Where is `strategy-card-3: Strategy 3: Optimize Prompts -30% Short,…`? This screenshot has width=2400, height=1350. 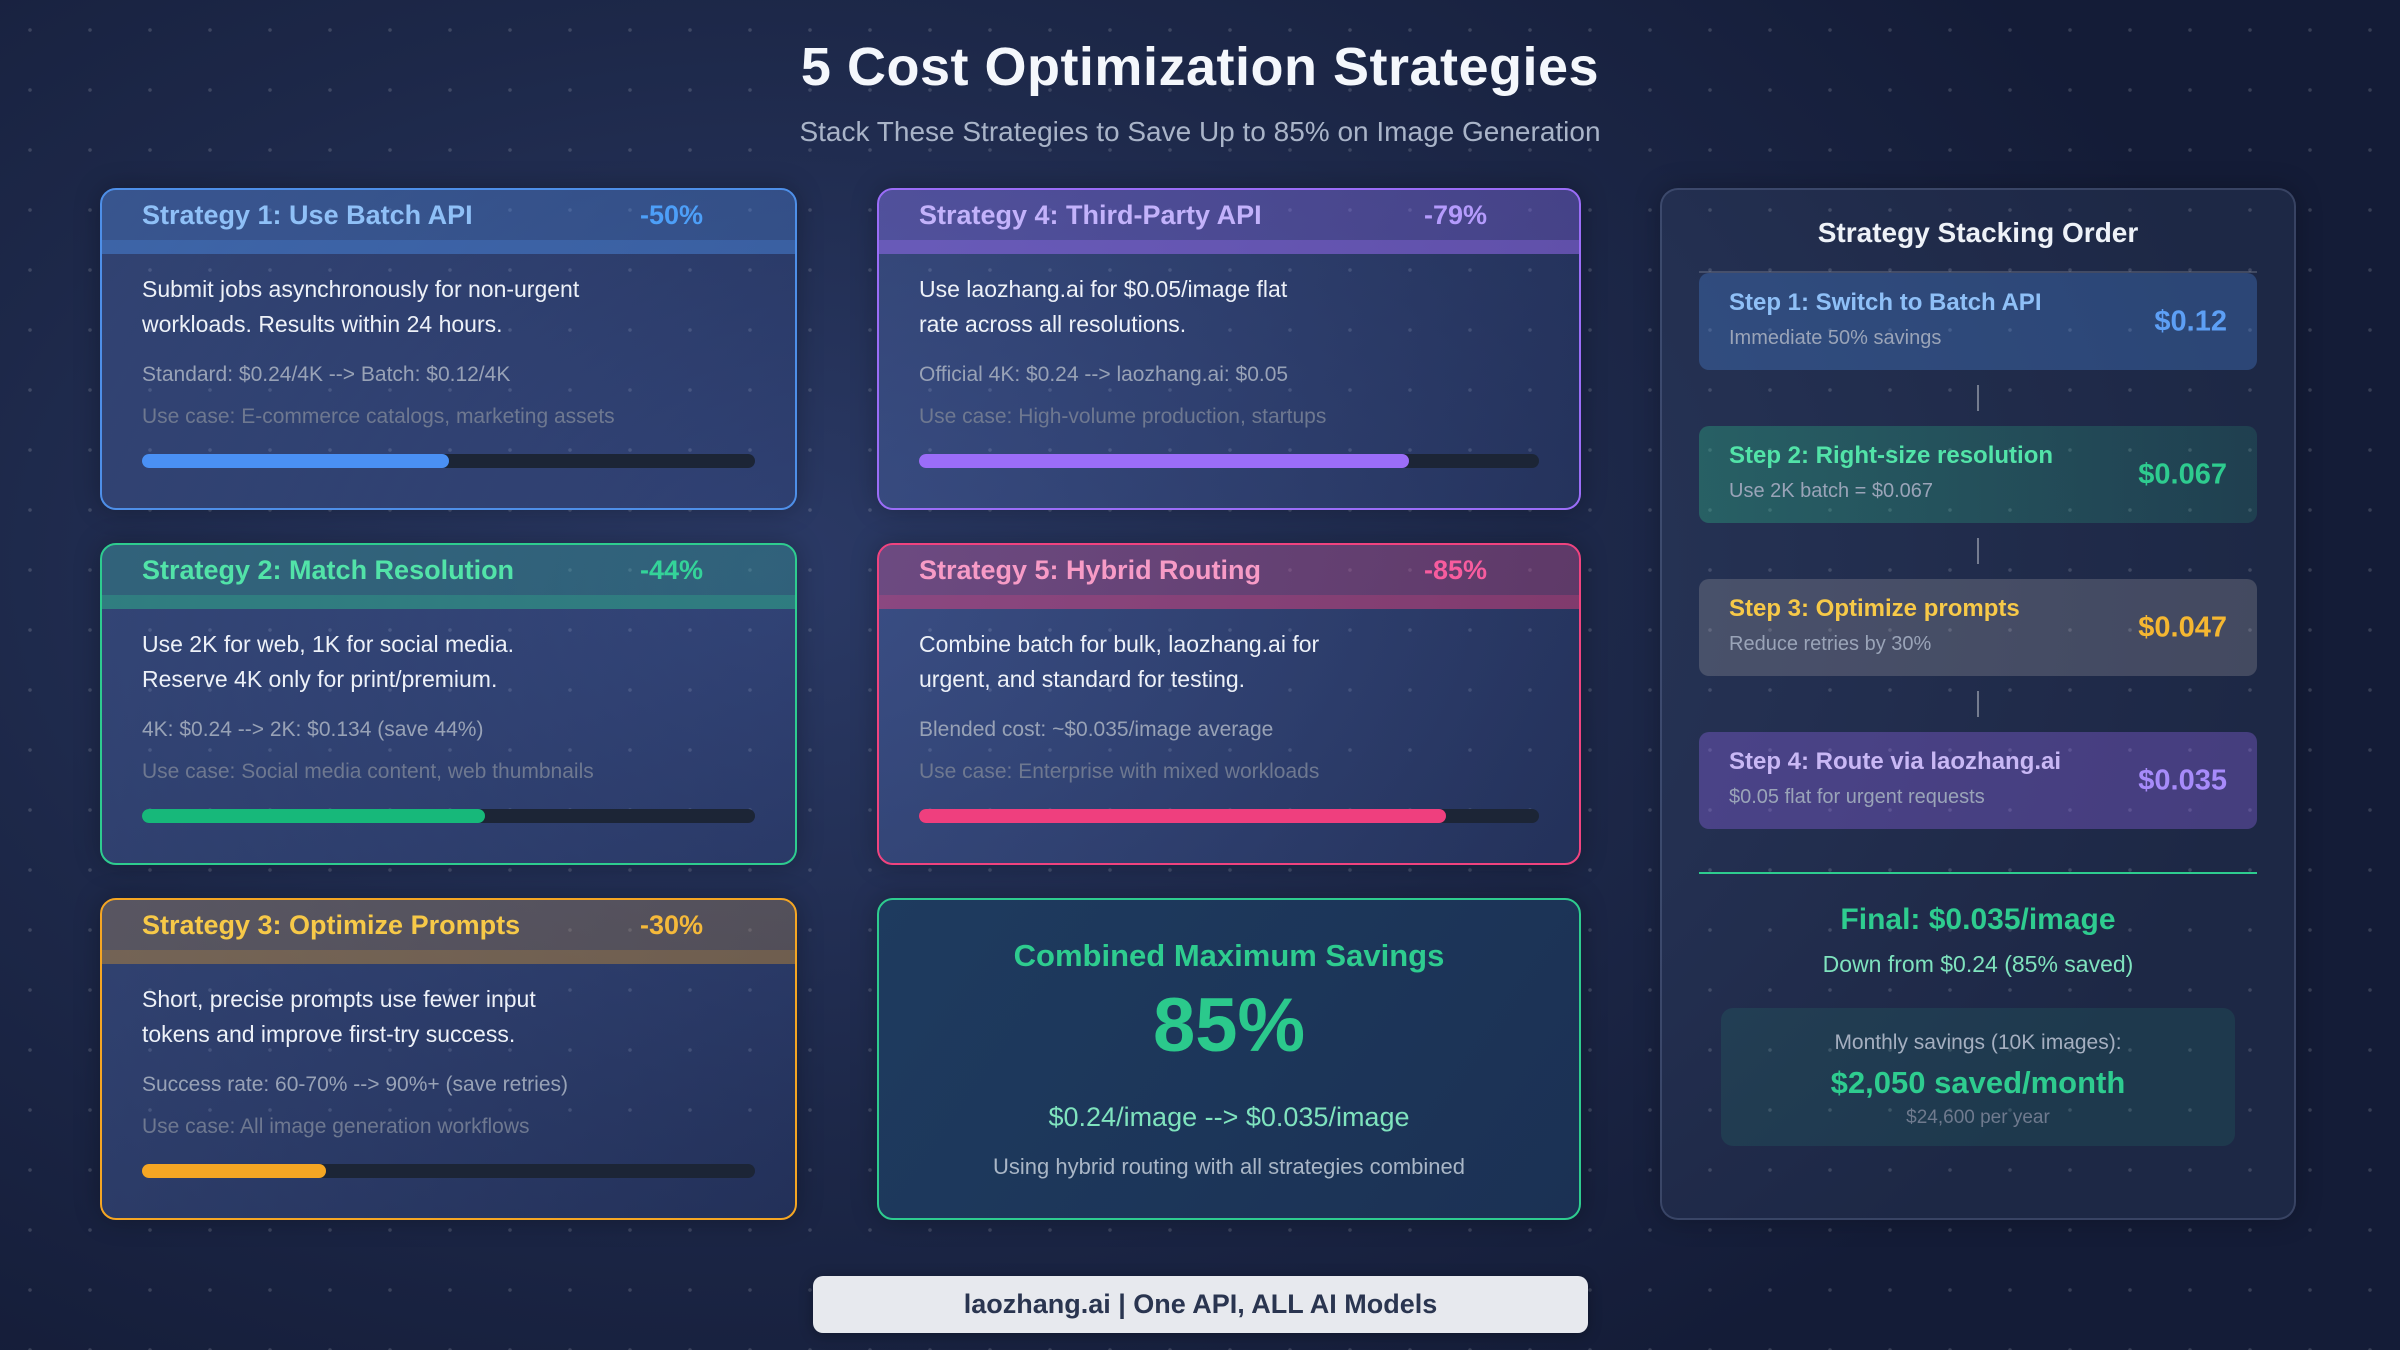
strategy-card-3: Strategy 3: Optimize Prompts -30% Short,… is located at coordinates (448, 1059).